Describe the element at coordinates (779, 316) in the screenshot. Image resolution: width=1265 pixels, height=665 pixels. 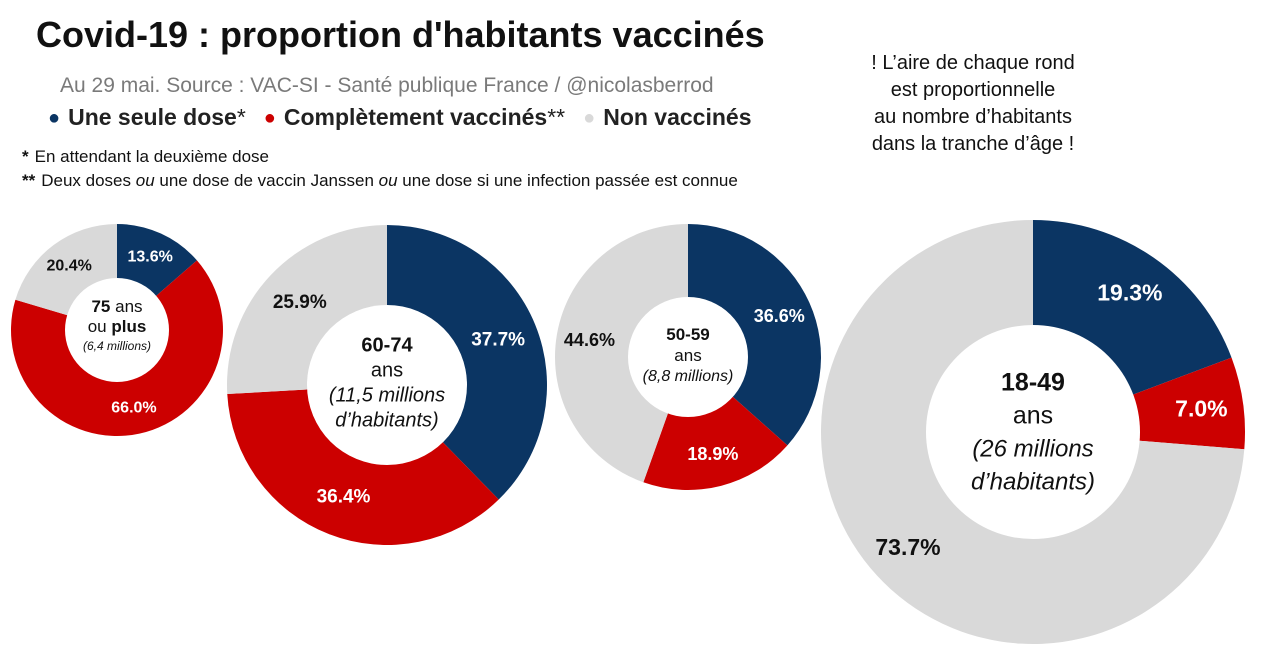
I see `data-label-one-dose: 36.6%` at that location.